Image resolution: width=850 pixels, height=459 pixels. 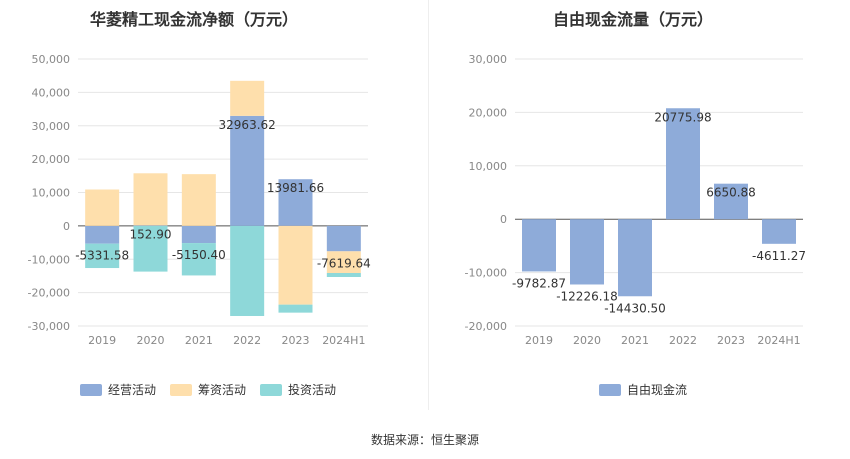 I want to click on legend-swatch-financing, so click(x=181, y=389).